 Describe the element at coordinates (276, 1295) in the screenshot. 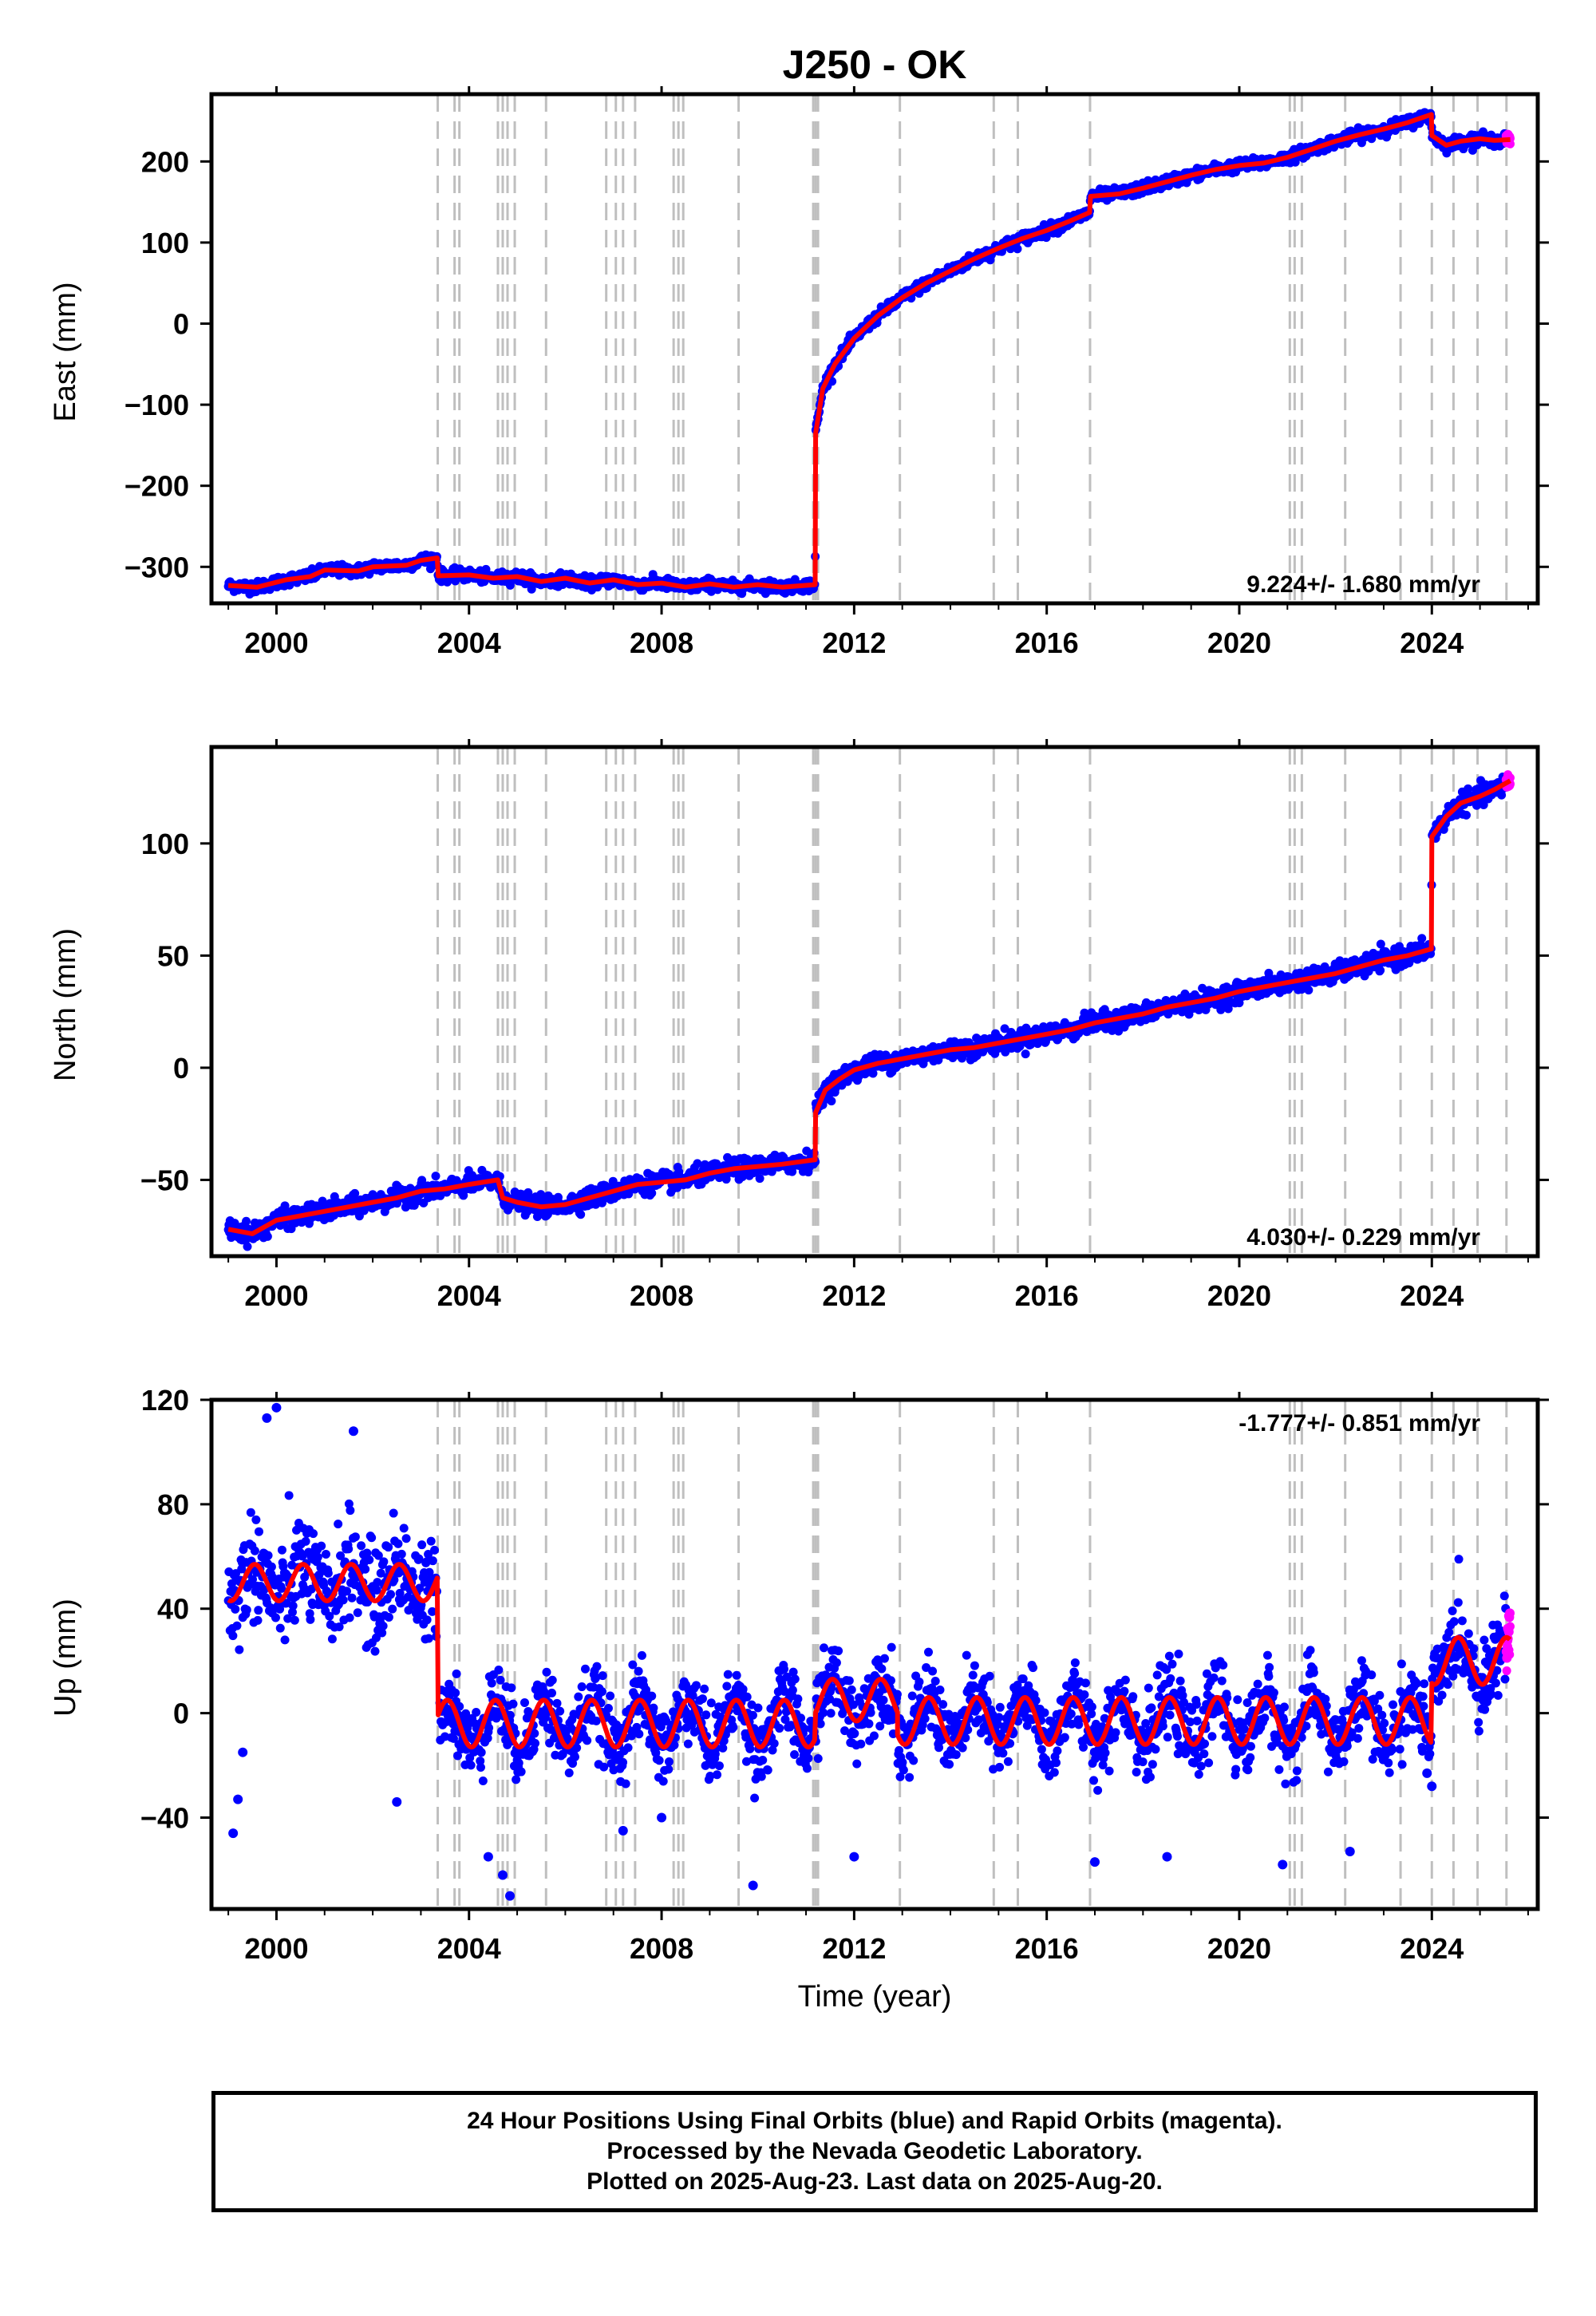

I see `x-tick-label: 2000` at that location.